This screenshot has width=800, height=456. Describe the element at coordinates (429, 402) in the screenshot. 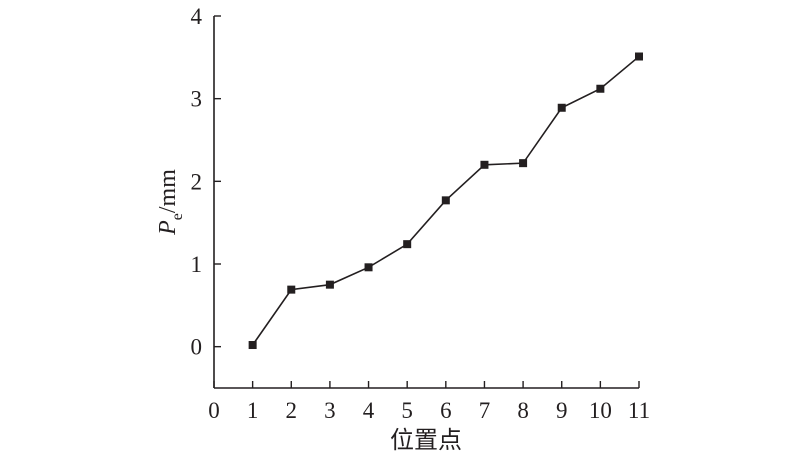

I see `x-ticks: 0 1 2 3 4 5 6 7 8 9 10 11` at that location.